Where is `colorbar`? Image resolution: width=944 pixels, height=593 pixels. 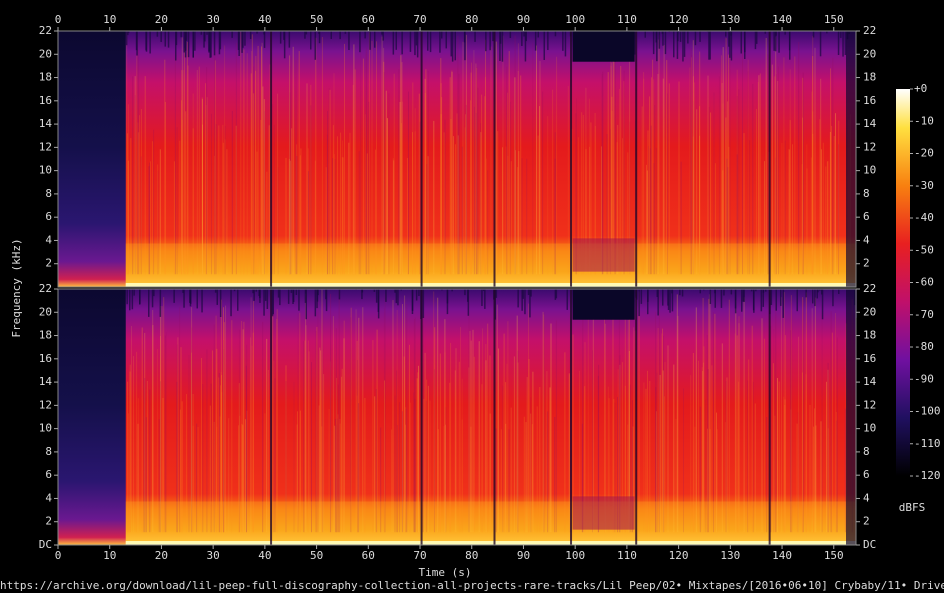 colorbar is located at coordinates (903, 282).